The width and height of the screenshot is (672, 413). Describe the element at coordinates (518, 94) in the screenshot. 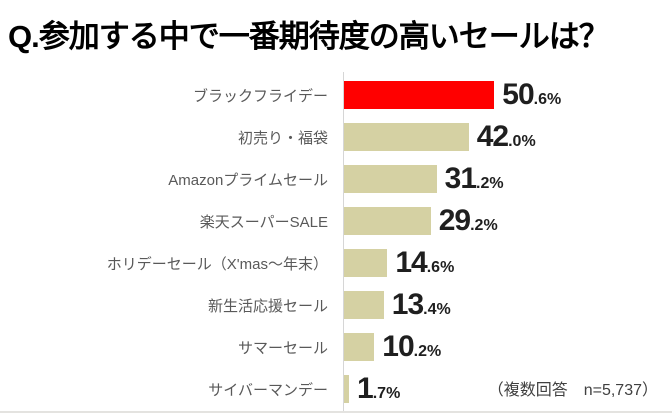

I see `value-integer: 50` at that location.